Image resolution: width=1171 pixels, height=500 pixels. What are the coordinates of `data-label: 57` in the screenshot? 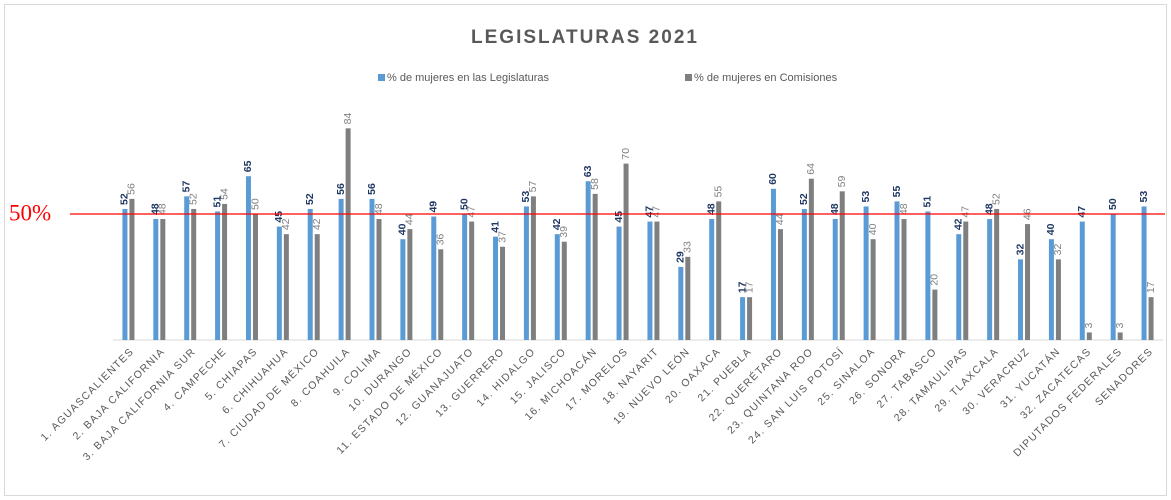 It's located at (186, 187).